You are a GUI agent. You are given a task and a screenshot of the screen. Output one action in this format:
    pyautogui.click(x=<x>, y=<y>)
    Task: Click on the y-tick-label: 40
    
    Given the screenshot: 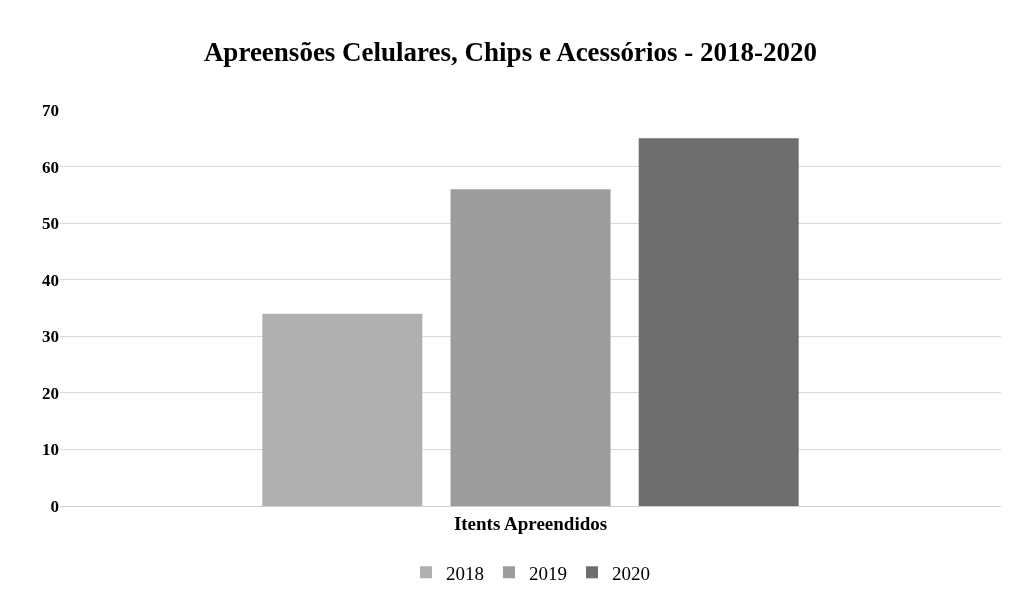 What is the action you would take?
    pyautogui.click(x=50, y=280)
    